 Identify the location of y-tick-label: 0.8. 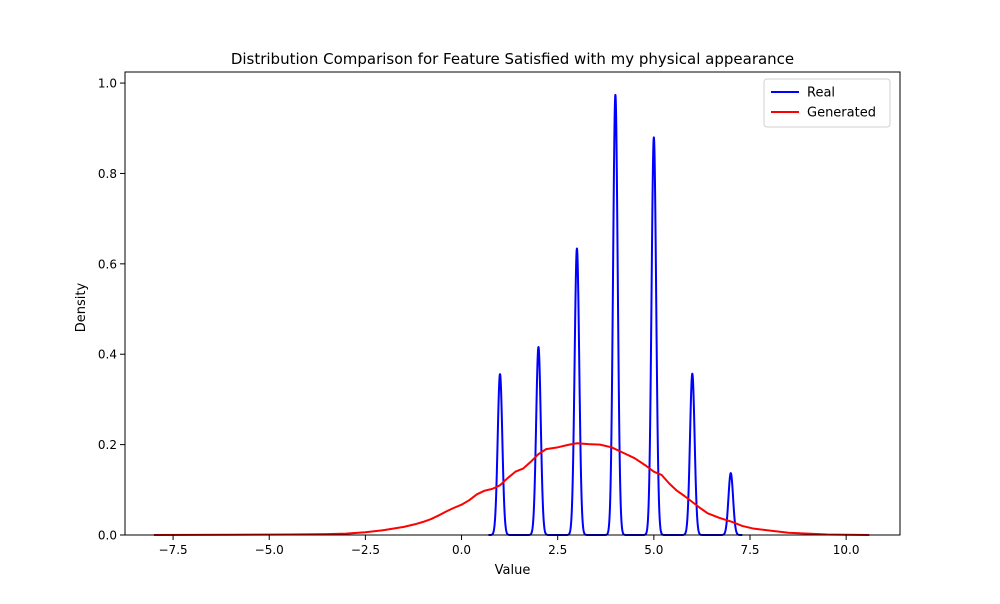
(107, 174).